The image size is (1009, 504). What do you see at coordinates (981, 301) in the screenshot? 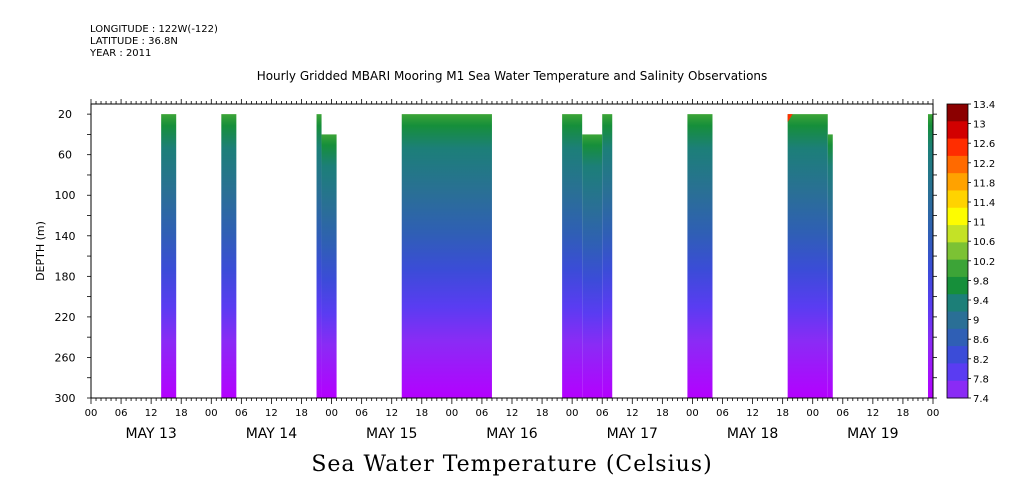
I see `colorbar-label: 9.4` at bounding box center [981, 301].